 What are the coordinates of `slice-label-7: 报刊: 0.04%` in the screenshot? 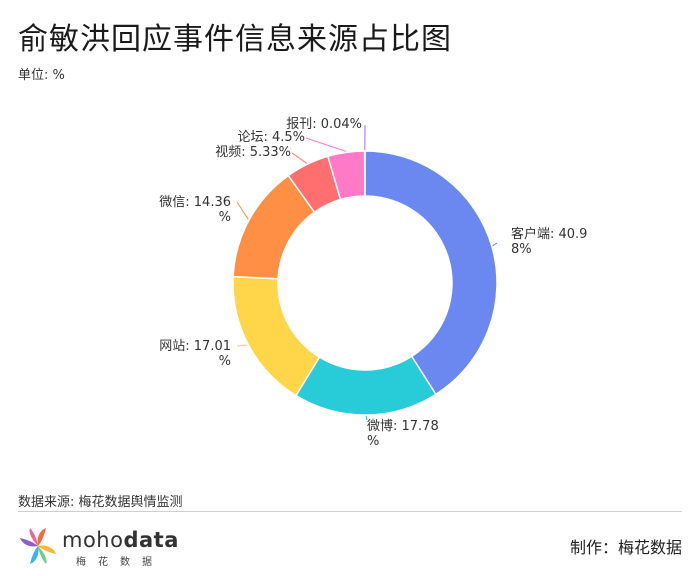 It's located at (324, 124).